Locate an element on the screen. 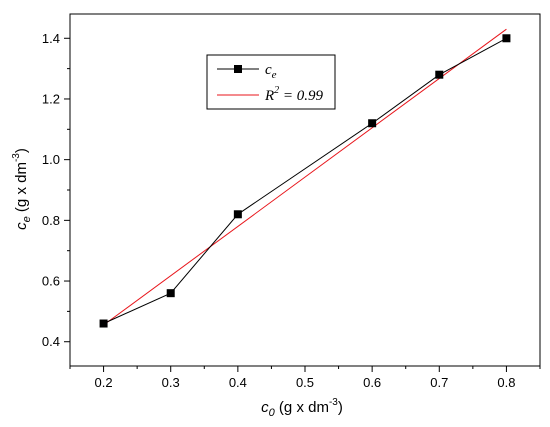 The image size is (550, 427). y-axis-label: ce (g x dm-3) is located at coordinates (22, 189).